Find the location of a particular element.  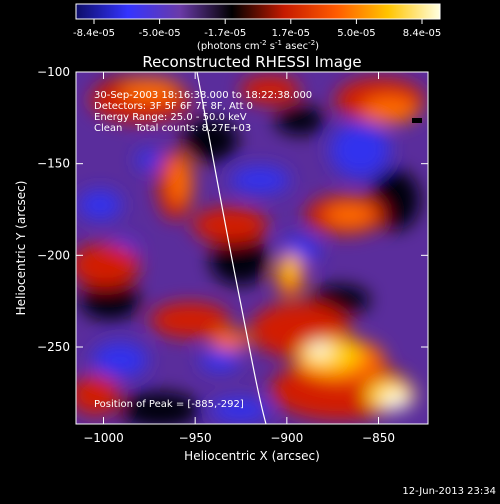

x-axis-label: Heliocentric X (arcsec) is located at coordinates (252, 456).